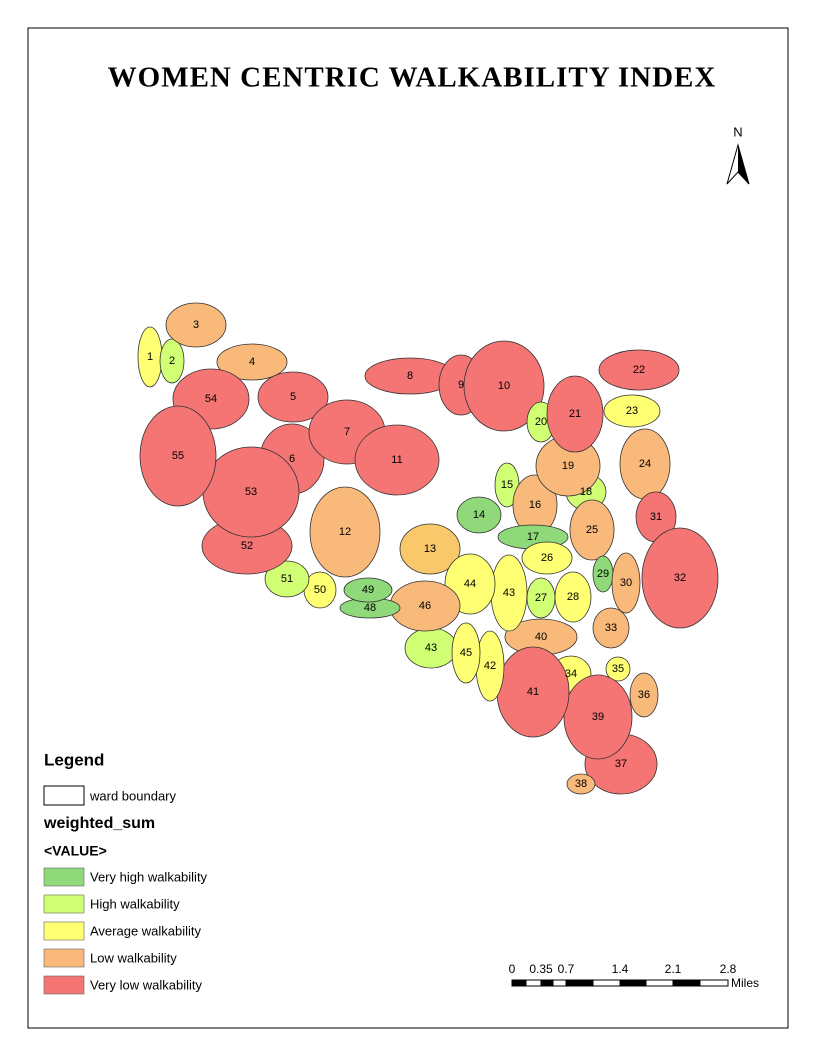 The height and width of the screenshot is (1056, 816). I want to click on ward-label: 41, so click(533, 692).